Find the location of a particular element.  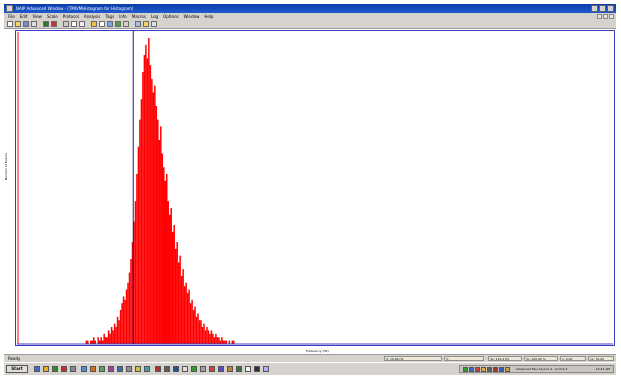

menu-file: File is located at coordinates (11, 16).